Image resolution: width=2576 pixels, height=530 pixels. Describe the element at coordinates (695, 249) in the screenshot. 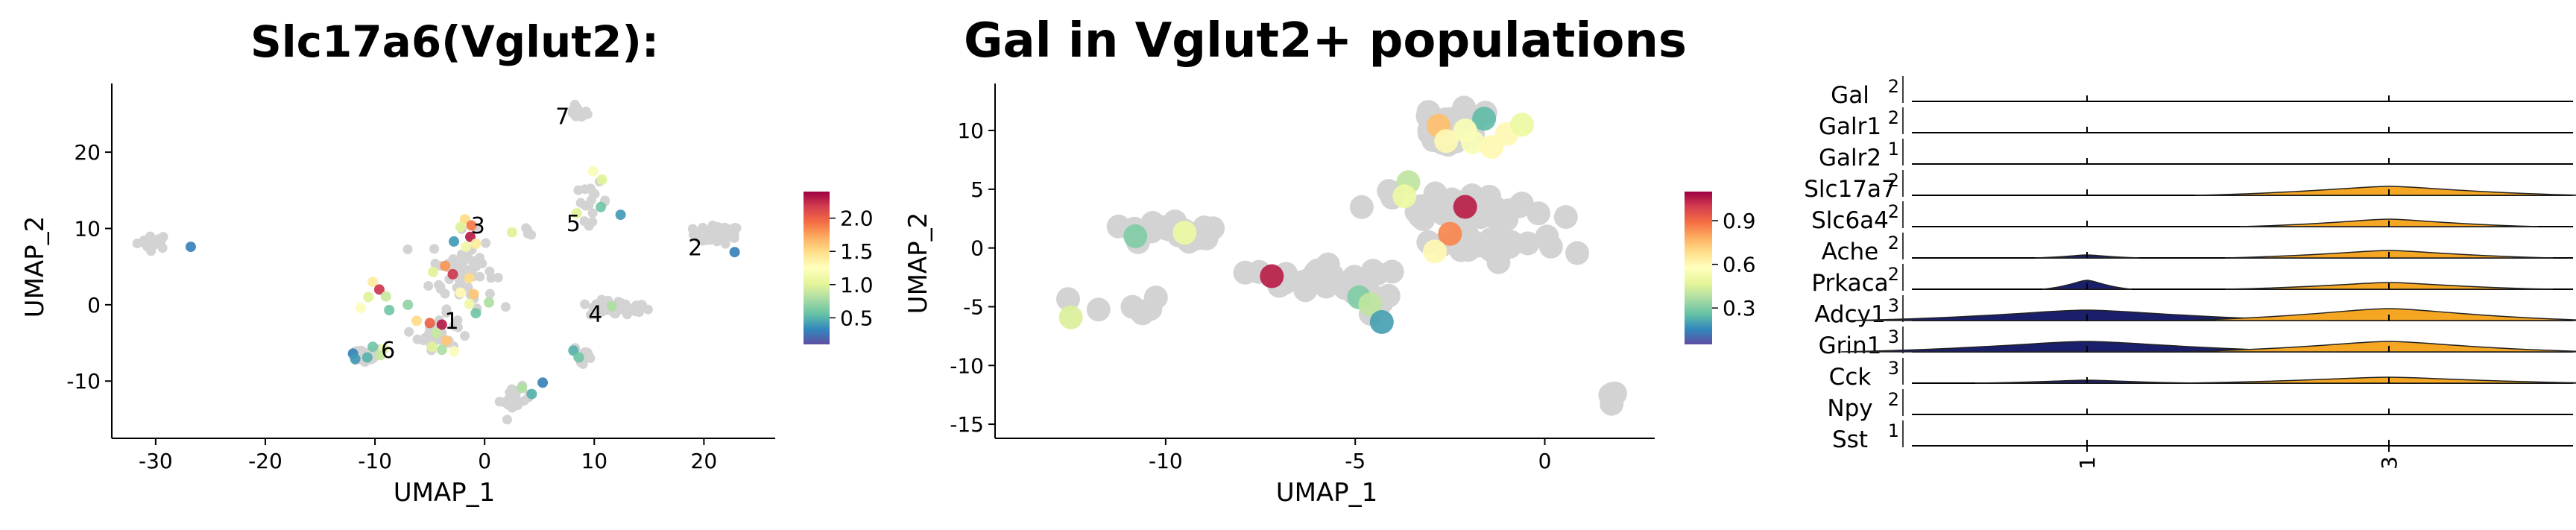

I see `cluster-label: 2` at that location.